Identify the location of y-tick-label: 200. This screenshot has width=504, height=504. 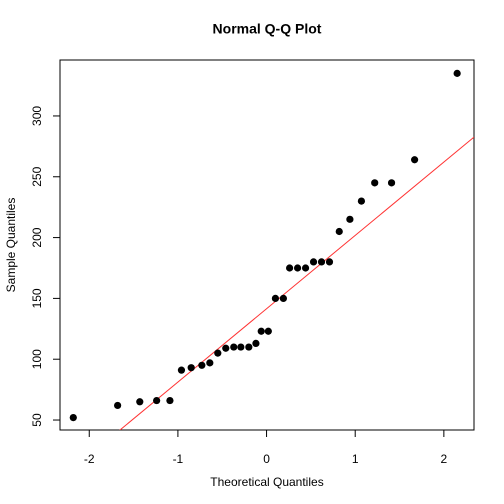
(37, 237).